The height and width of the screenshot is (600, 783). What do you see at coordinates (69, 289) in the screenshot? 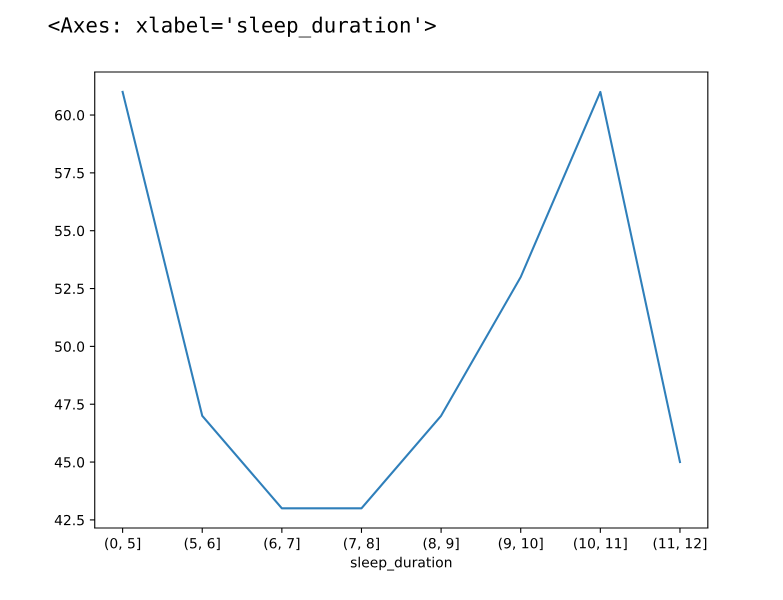
I see `y-tick-label: 52.5` at bounding box center [69, 289].